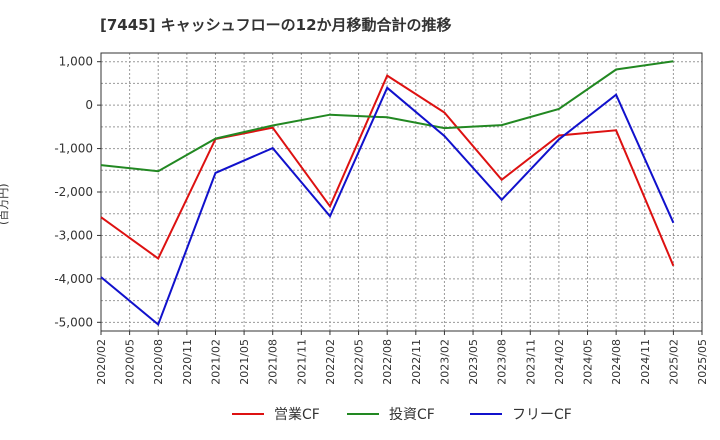 This screenshot has width=720, height=440. I want to click on legend-label-2: フリーCF, so click(542, 415).